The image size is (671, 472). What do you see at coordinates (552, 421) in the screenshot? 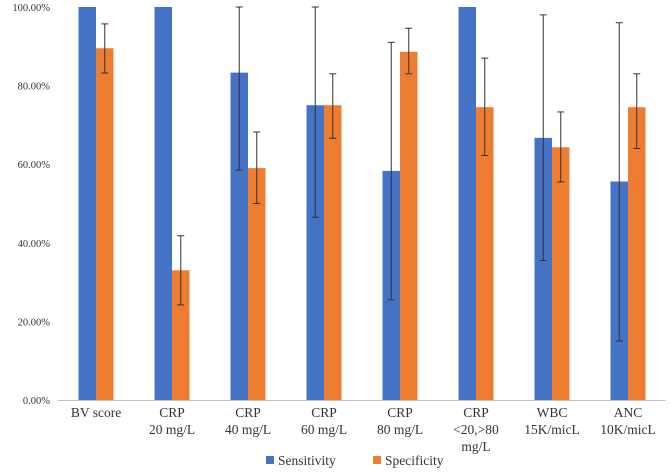
I see `x-tick-label: WBC 15K/micL` at bounding box center [552, 421].